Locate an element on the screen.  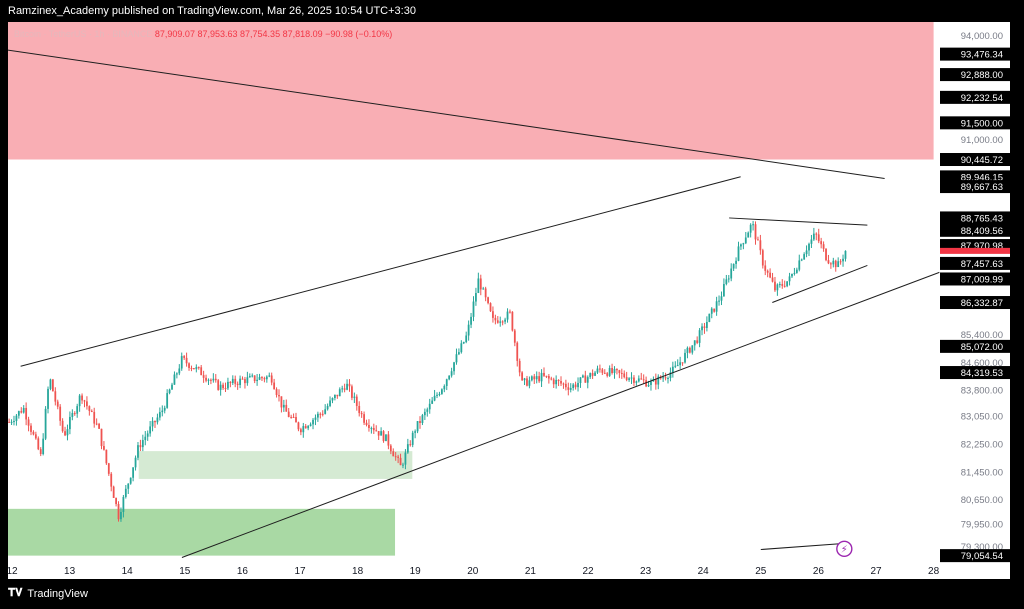
y-tick-label: 84,600.00 is located at coordinates (982, 363).